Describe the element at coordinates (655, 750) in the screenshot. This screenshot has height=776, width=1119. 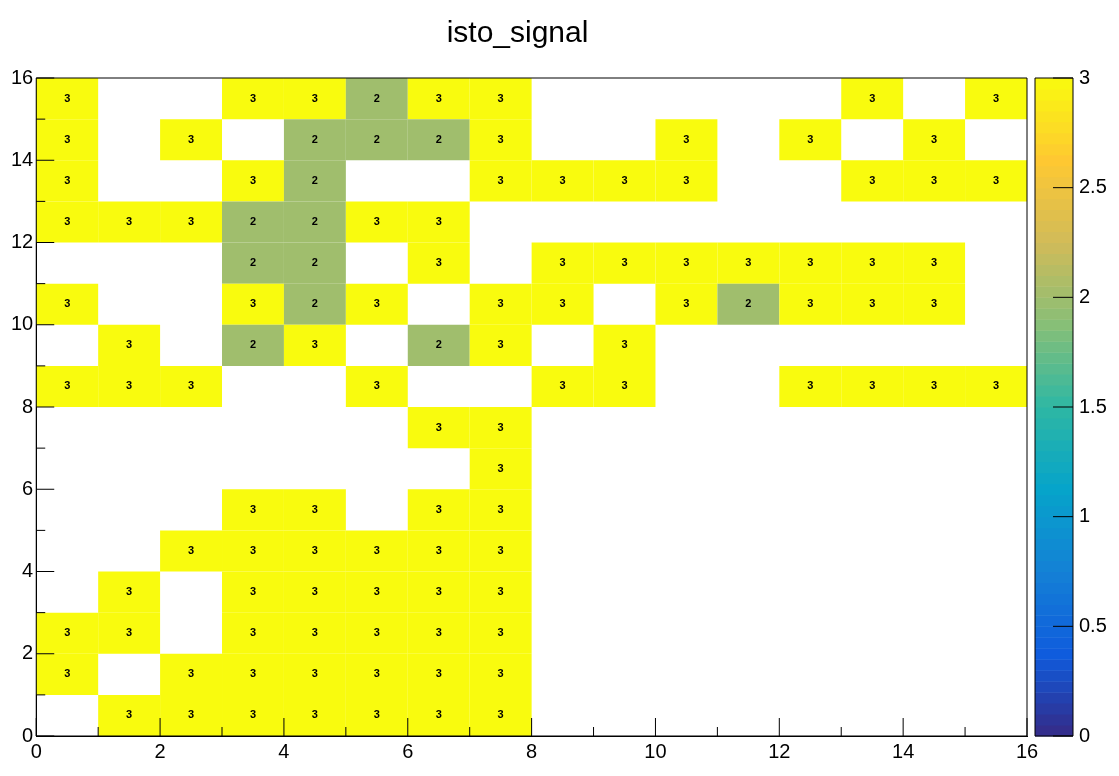
I see `x-tick-label: 10` at that location.